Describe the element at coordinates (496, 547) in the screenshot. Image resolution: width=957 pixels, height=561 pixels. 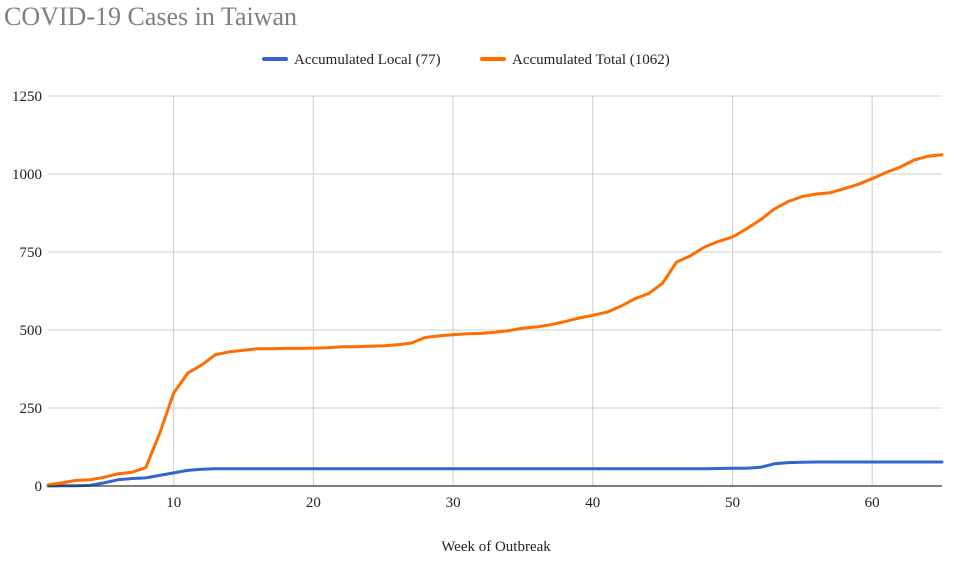
I see `x-axis-title: Week of Outbreak` at that location.